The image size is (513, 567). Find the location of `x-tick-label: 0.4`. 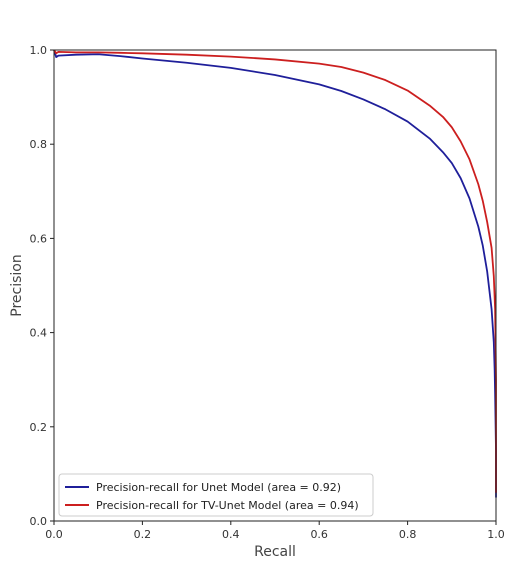

x-tick-label: 0.4 is located at coordinates (231, 534).